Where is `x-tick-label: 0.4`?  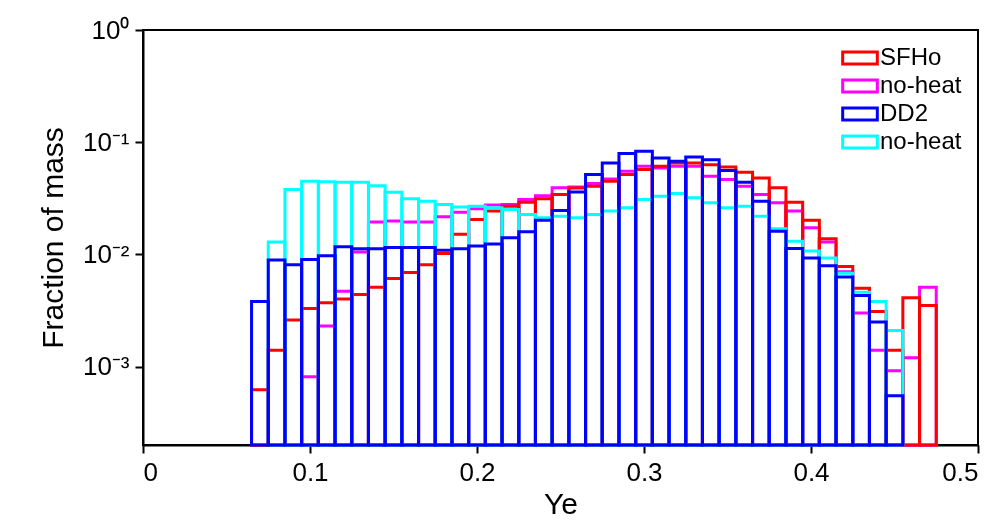 x-tick-label: 0.4 is located at coordinates (811, 471).